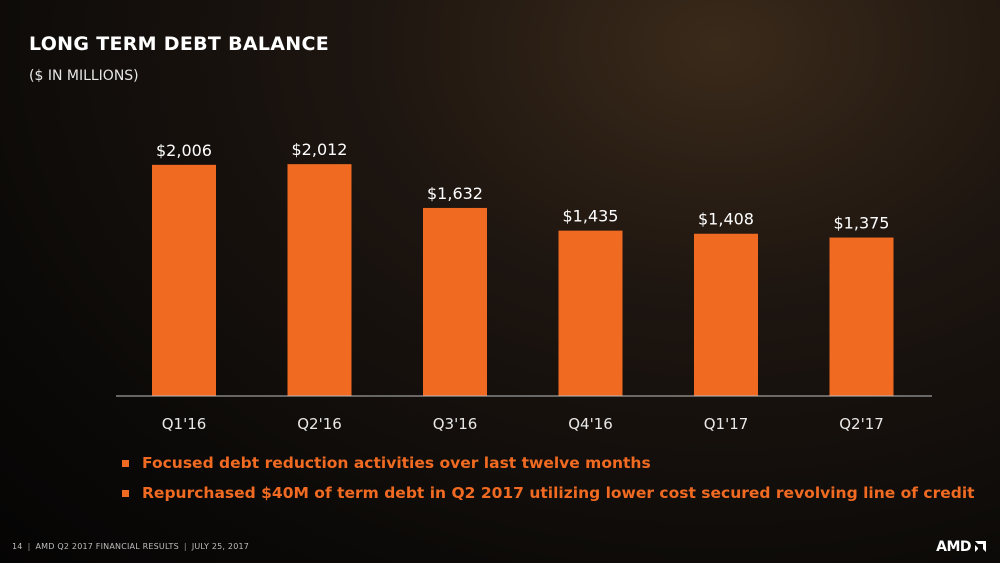  I want to click on bar-value-label: $1,435, so click(591, 216).